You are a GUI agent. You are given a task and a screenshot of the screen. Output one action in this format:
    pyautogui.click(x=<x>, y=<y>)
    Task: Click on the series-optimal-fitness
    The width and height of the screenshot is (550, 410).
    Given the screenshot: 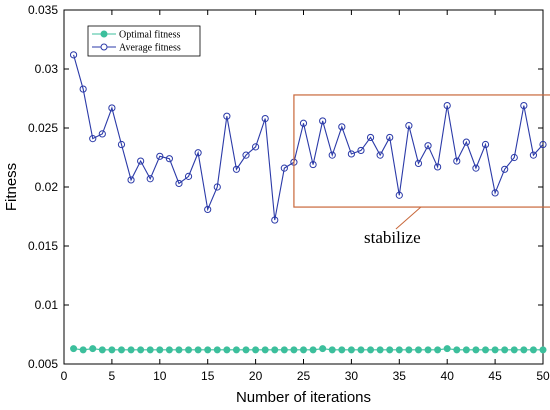 What is the action you would take?
    pyautogui.click(x=308, y=349)
    